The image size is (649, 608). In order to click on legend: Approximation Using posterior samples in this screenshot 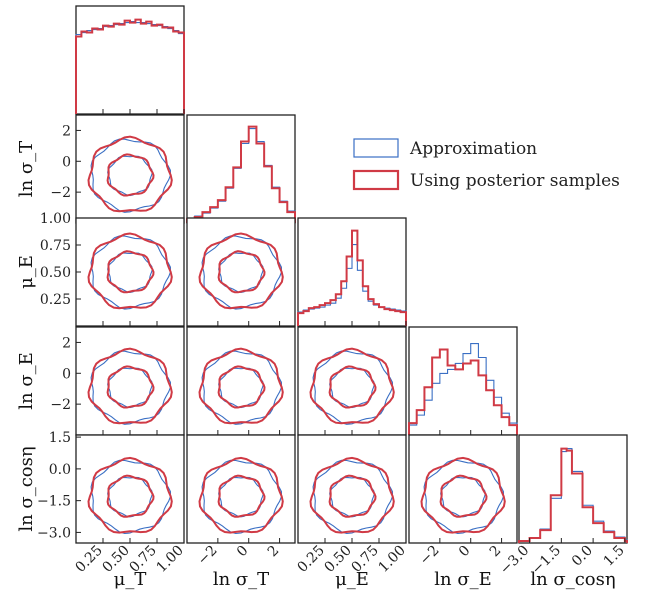, I will do `click(486, 164)`.